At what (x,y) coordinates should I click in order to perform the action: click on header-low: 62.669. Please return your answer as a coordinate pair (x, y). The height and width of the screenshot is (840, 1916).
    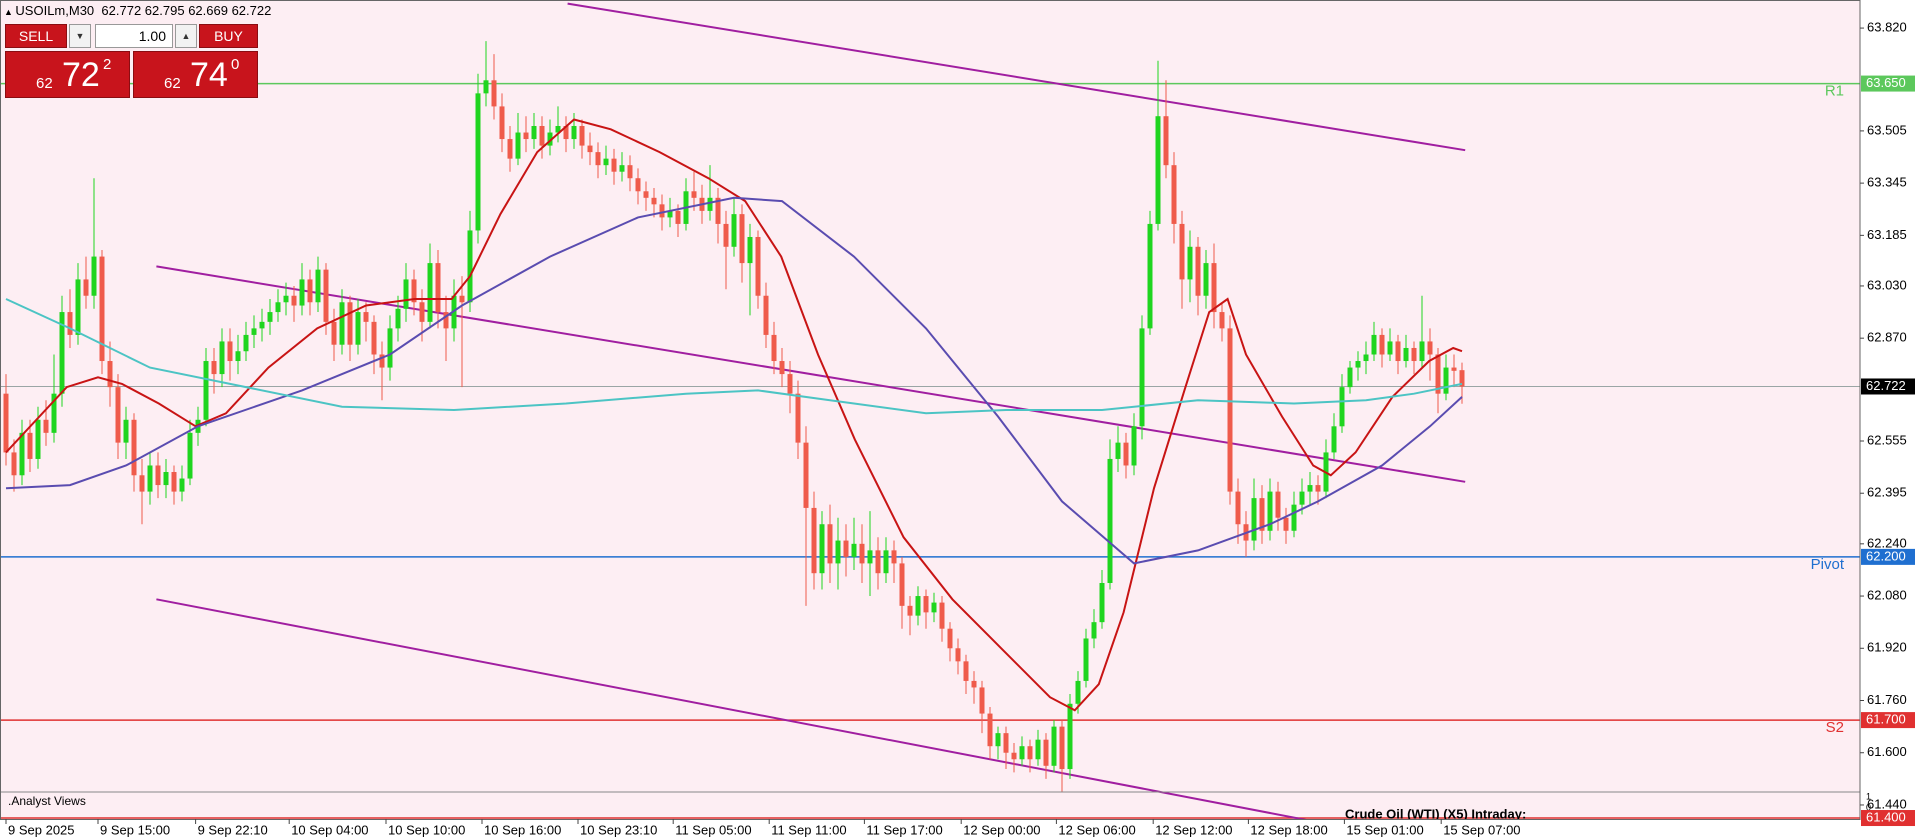
    Looking at the image, I should click on (208, 10).